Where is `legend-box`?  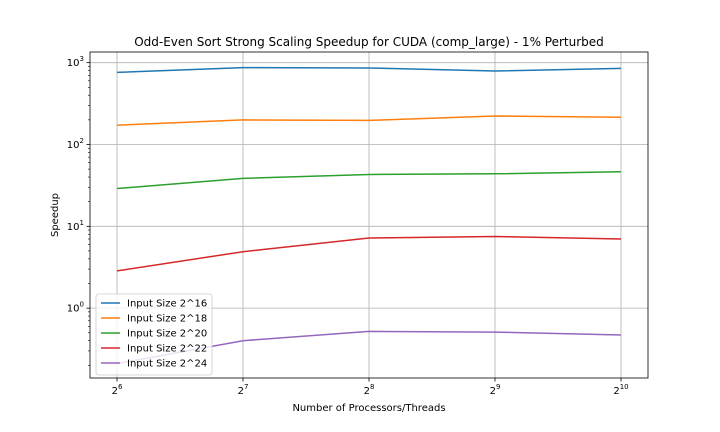
legend-box is located at coordinates (154, 334).